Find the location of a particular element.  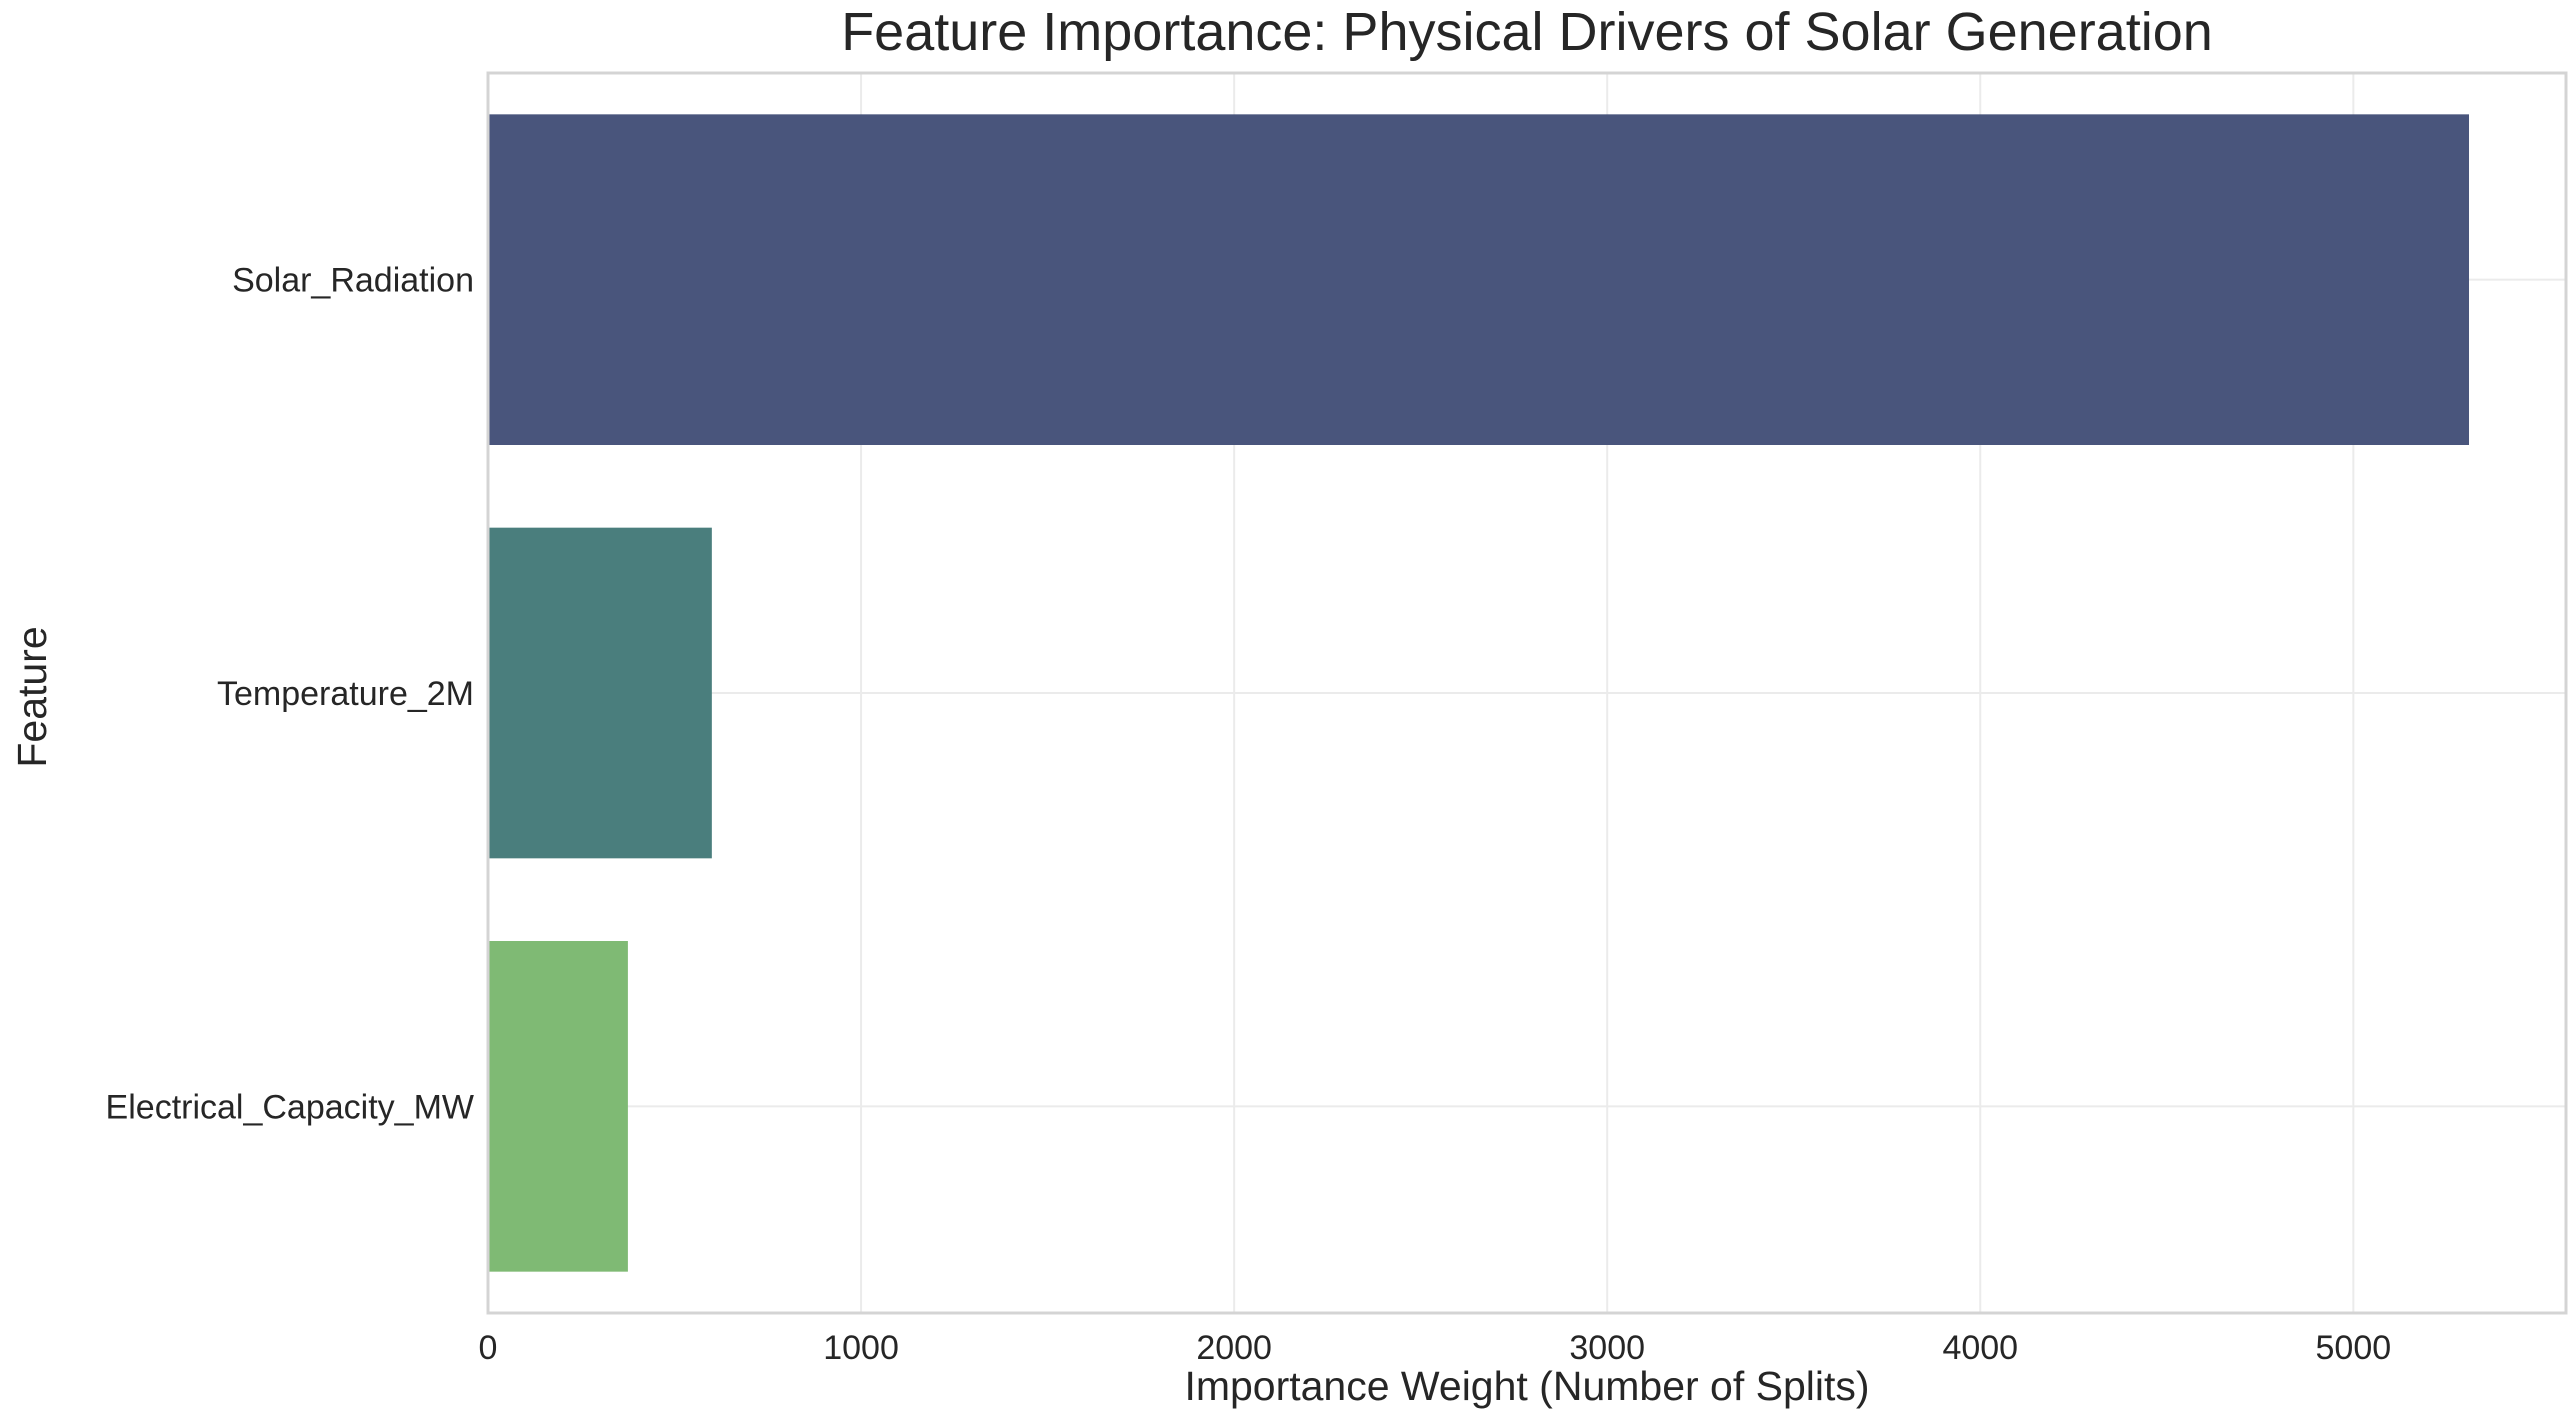

x-tick-label: 1000 is located at coordinates (861, 1348).